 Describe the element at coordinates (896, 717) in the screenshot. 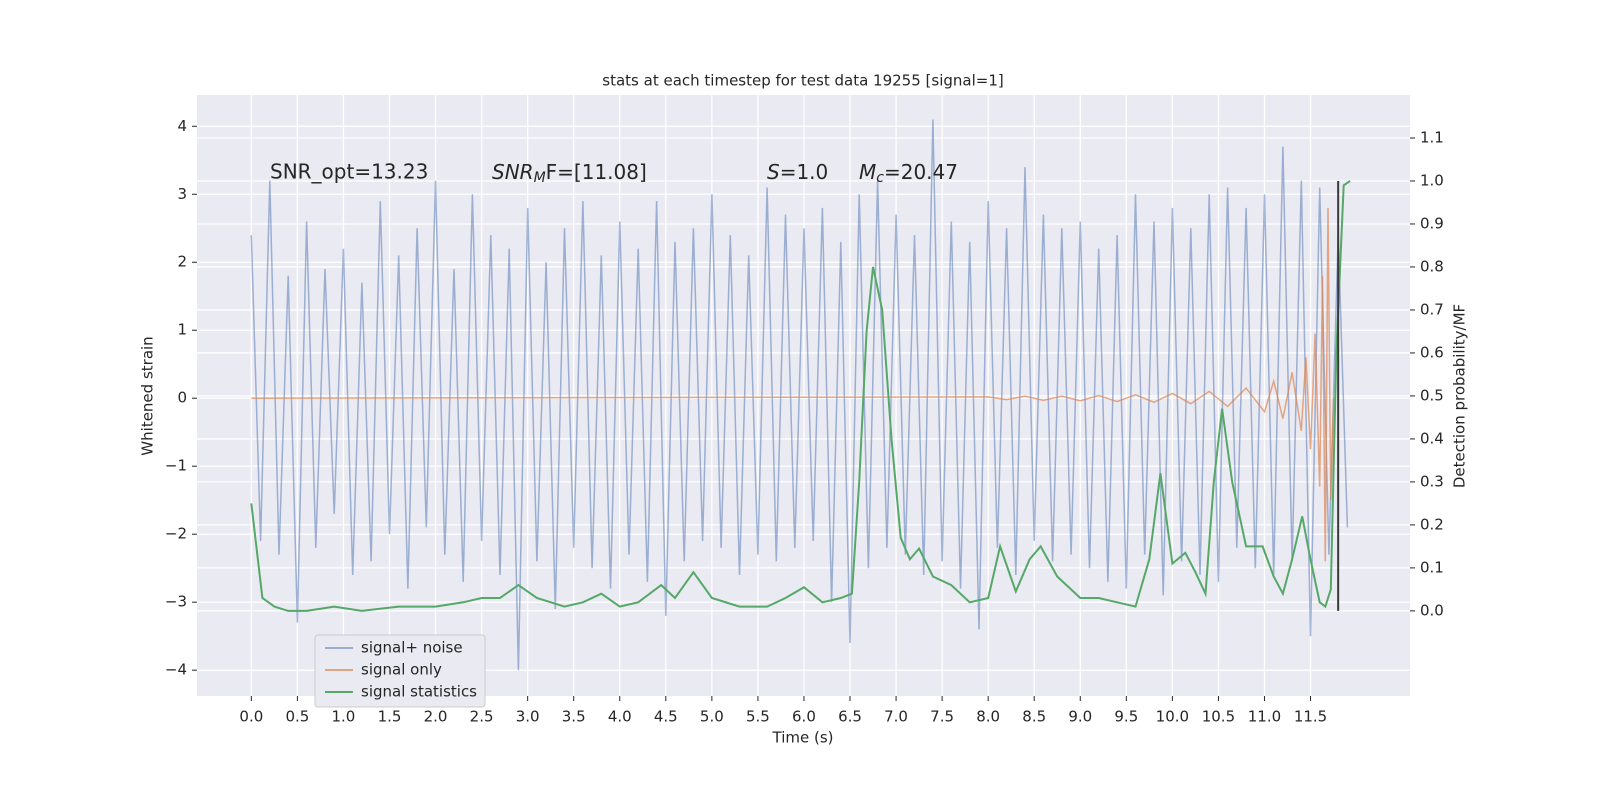

I see `x-tick-label: 7.0` at that location.